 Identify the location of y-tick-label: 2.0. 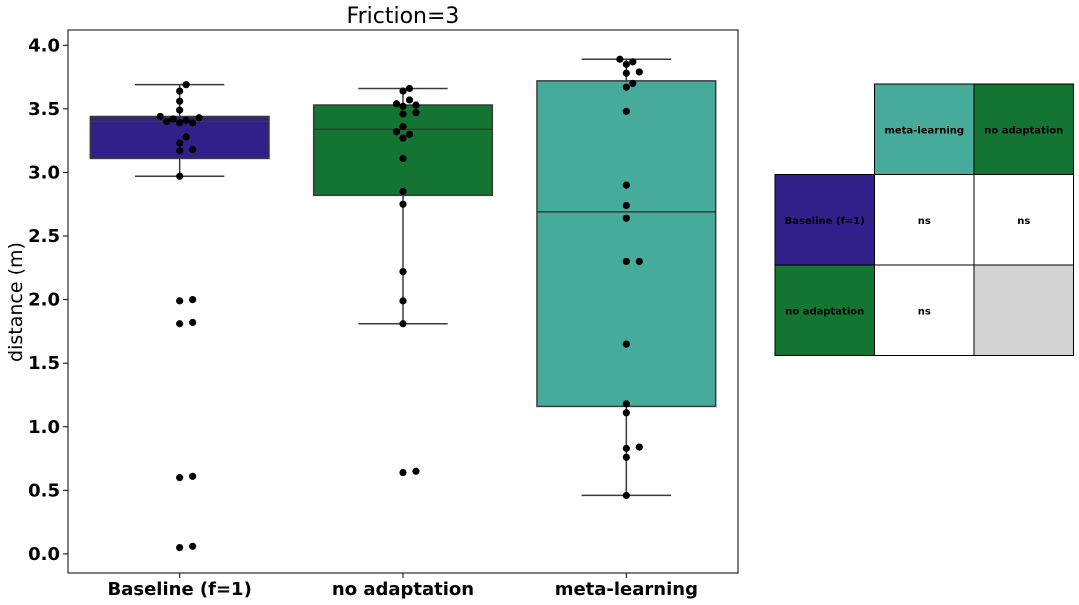
(44, 300).